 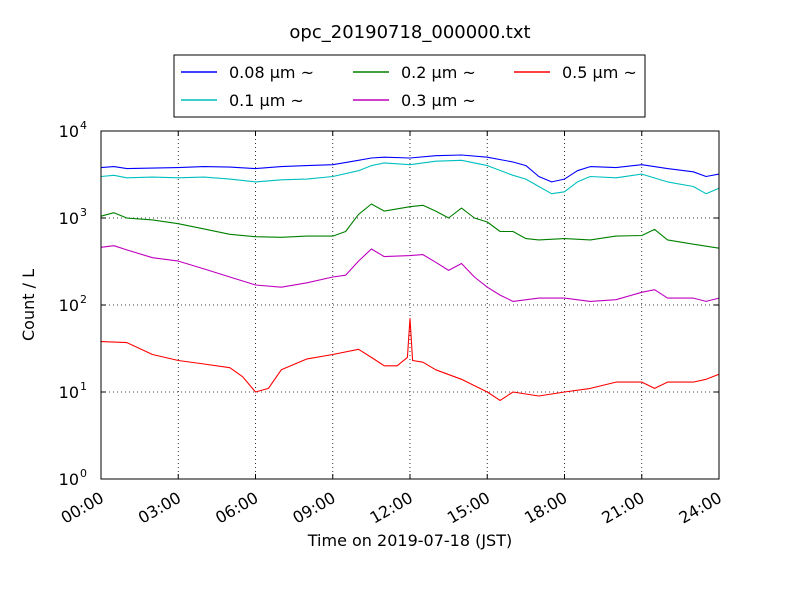 I want to click on y-tick-exponent: 0, so click(x=83, y=473).